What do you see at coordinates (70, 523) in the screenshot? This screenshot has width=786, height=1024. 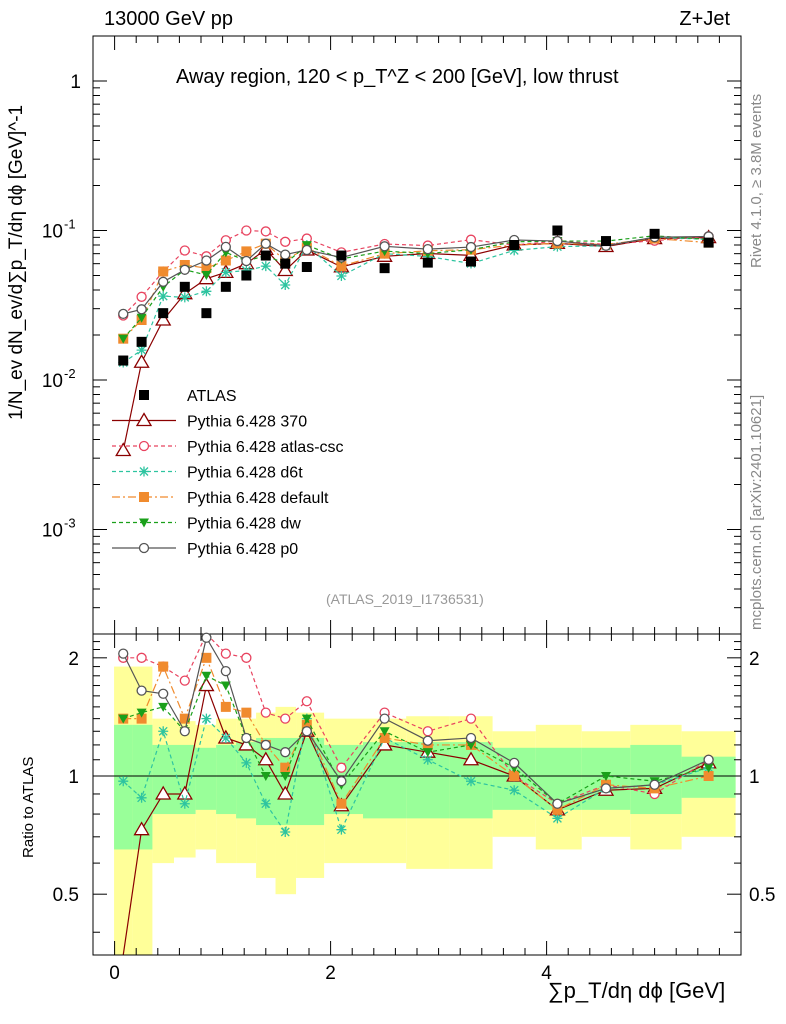 I see `y-tick-label-main-exp: -3` at bounding box center [70, 523].